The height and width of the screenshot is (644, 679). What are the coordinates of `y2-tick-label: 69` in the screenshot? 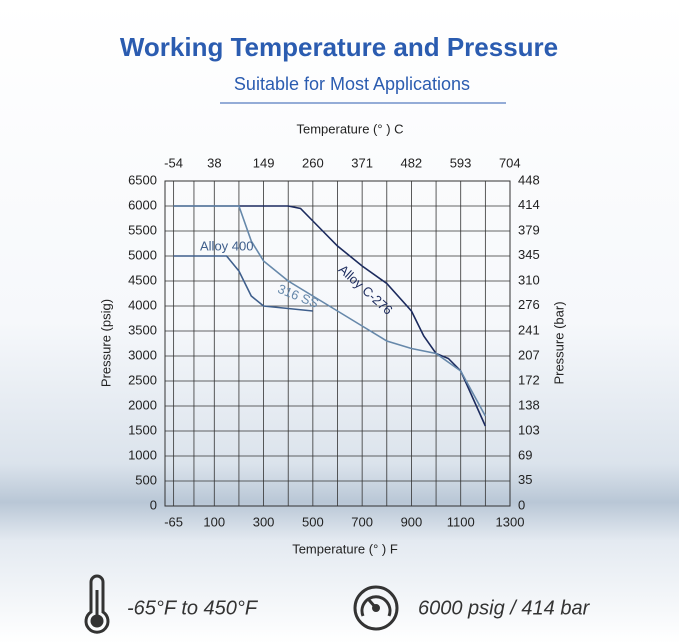 It's located at (525, 454).